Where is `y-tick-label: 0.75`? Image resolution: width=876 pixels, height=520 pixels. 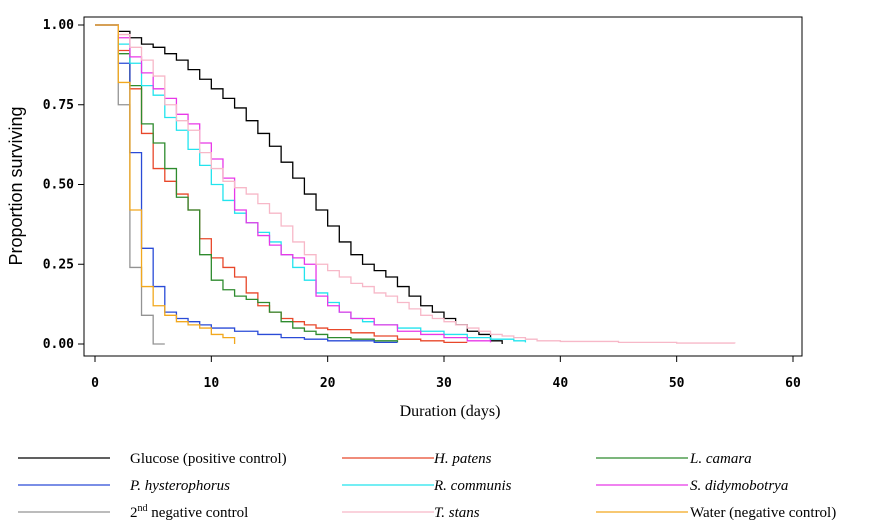 y-tick-label: 0.75 is located at coordinates (58, 105).